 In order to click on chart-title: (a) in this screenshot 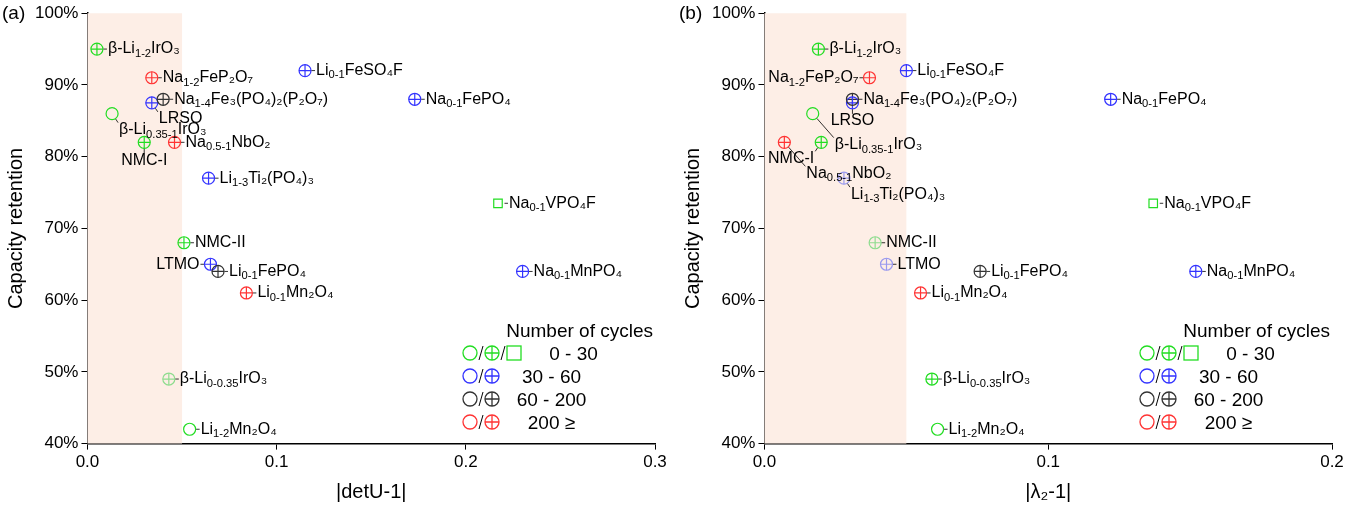, I will do `click(14, 13)`.